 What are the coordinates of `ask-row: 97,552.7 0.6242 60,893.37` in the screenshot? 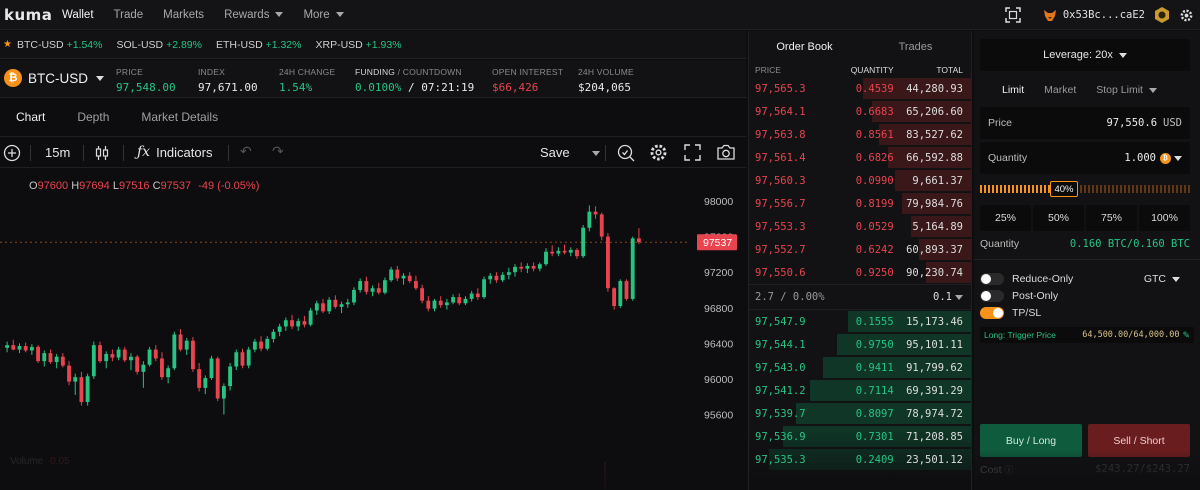 It's located at (860, 249).